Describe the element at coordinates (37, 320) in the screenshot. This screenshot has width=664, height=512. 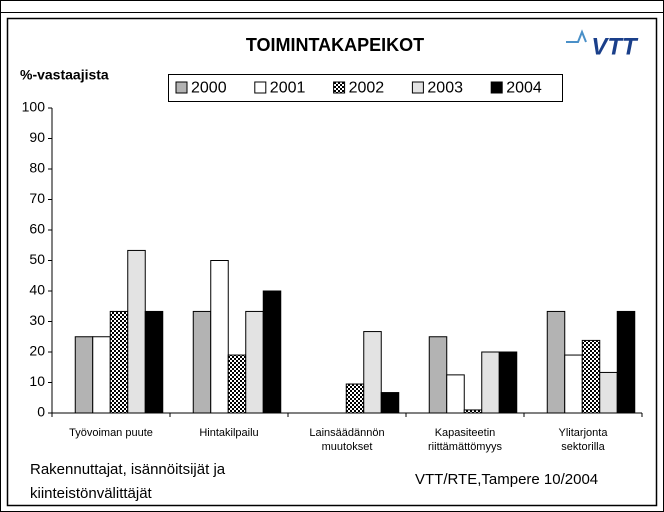
I see `y-tick-label: 30` at that location.